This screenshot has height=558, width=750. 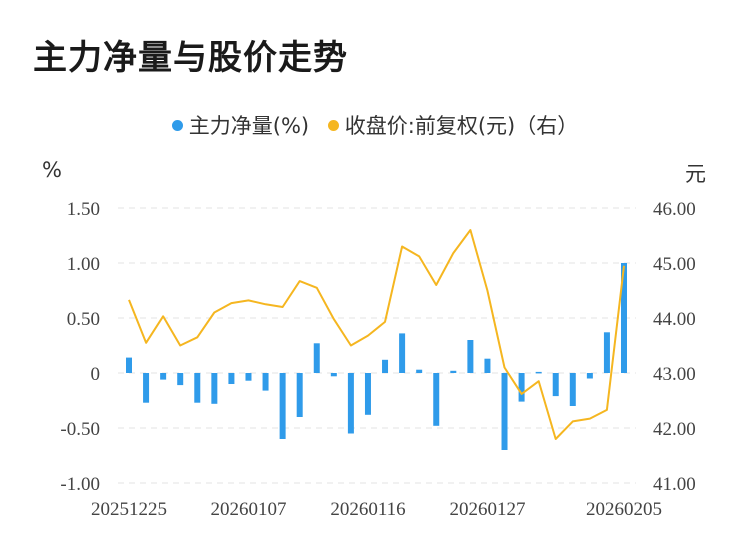 What do you see at coordinates (624, 509) in the screenshot?
I see `x-tick-label: 20260205` at bounding box center [624, 509].